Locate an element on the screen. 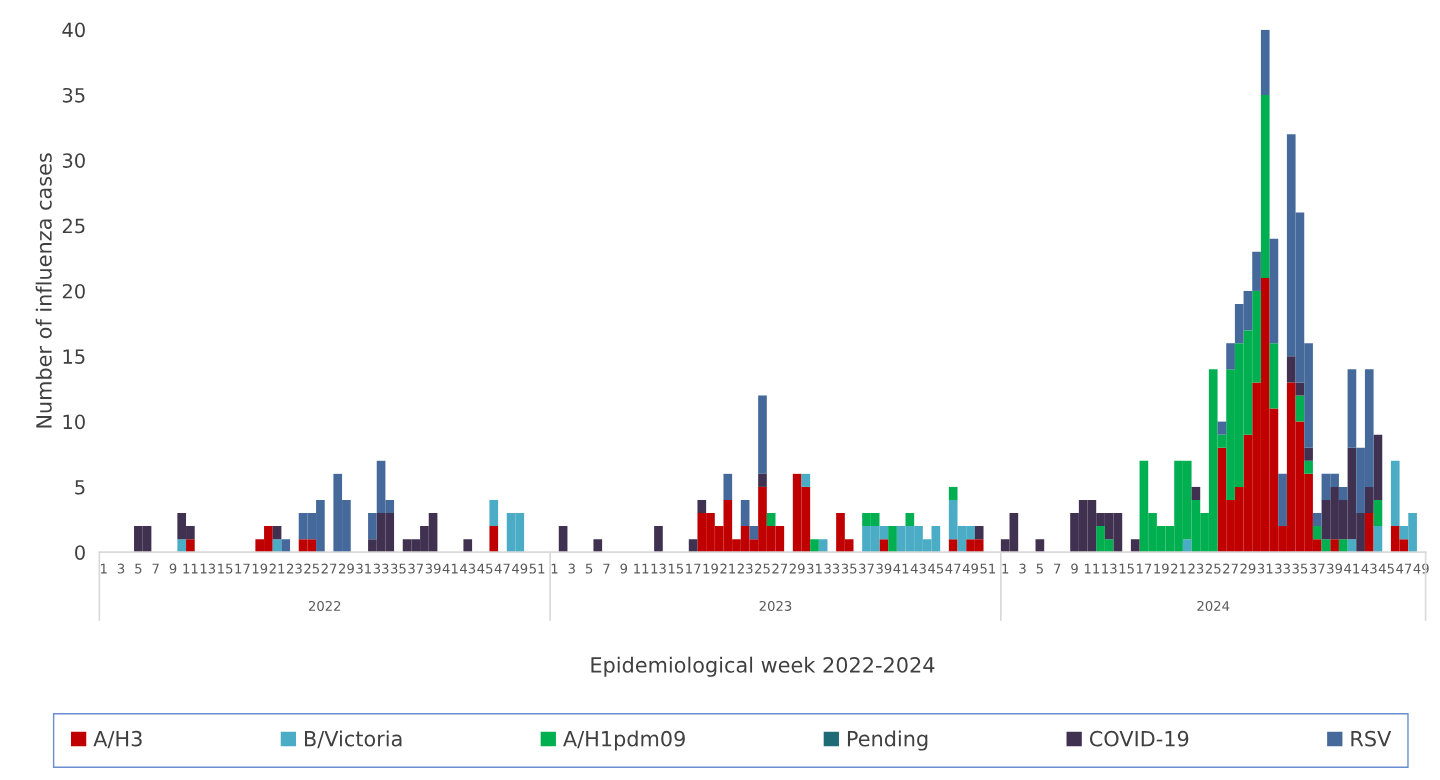  y-tick-label: 40 is located at coordinates (73, 30).